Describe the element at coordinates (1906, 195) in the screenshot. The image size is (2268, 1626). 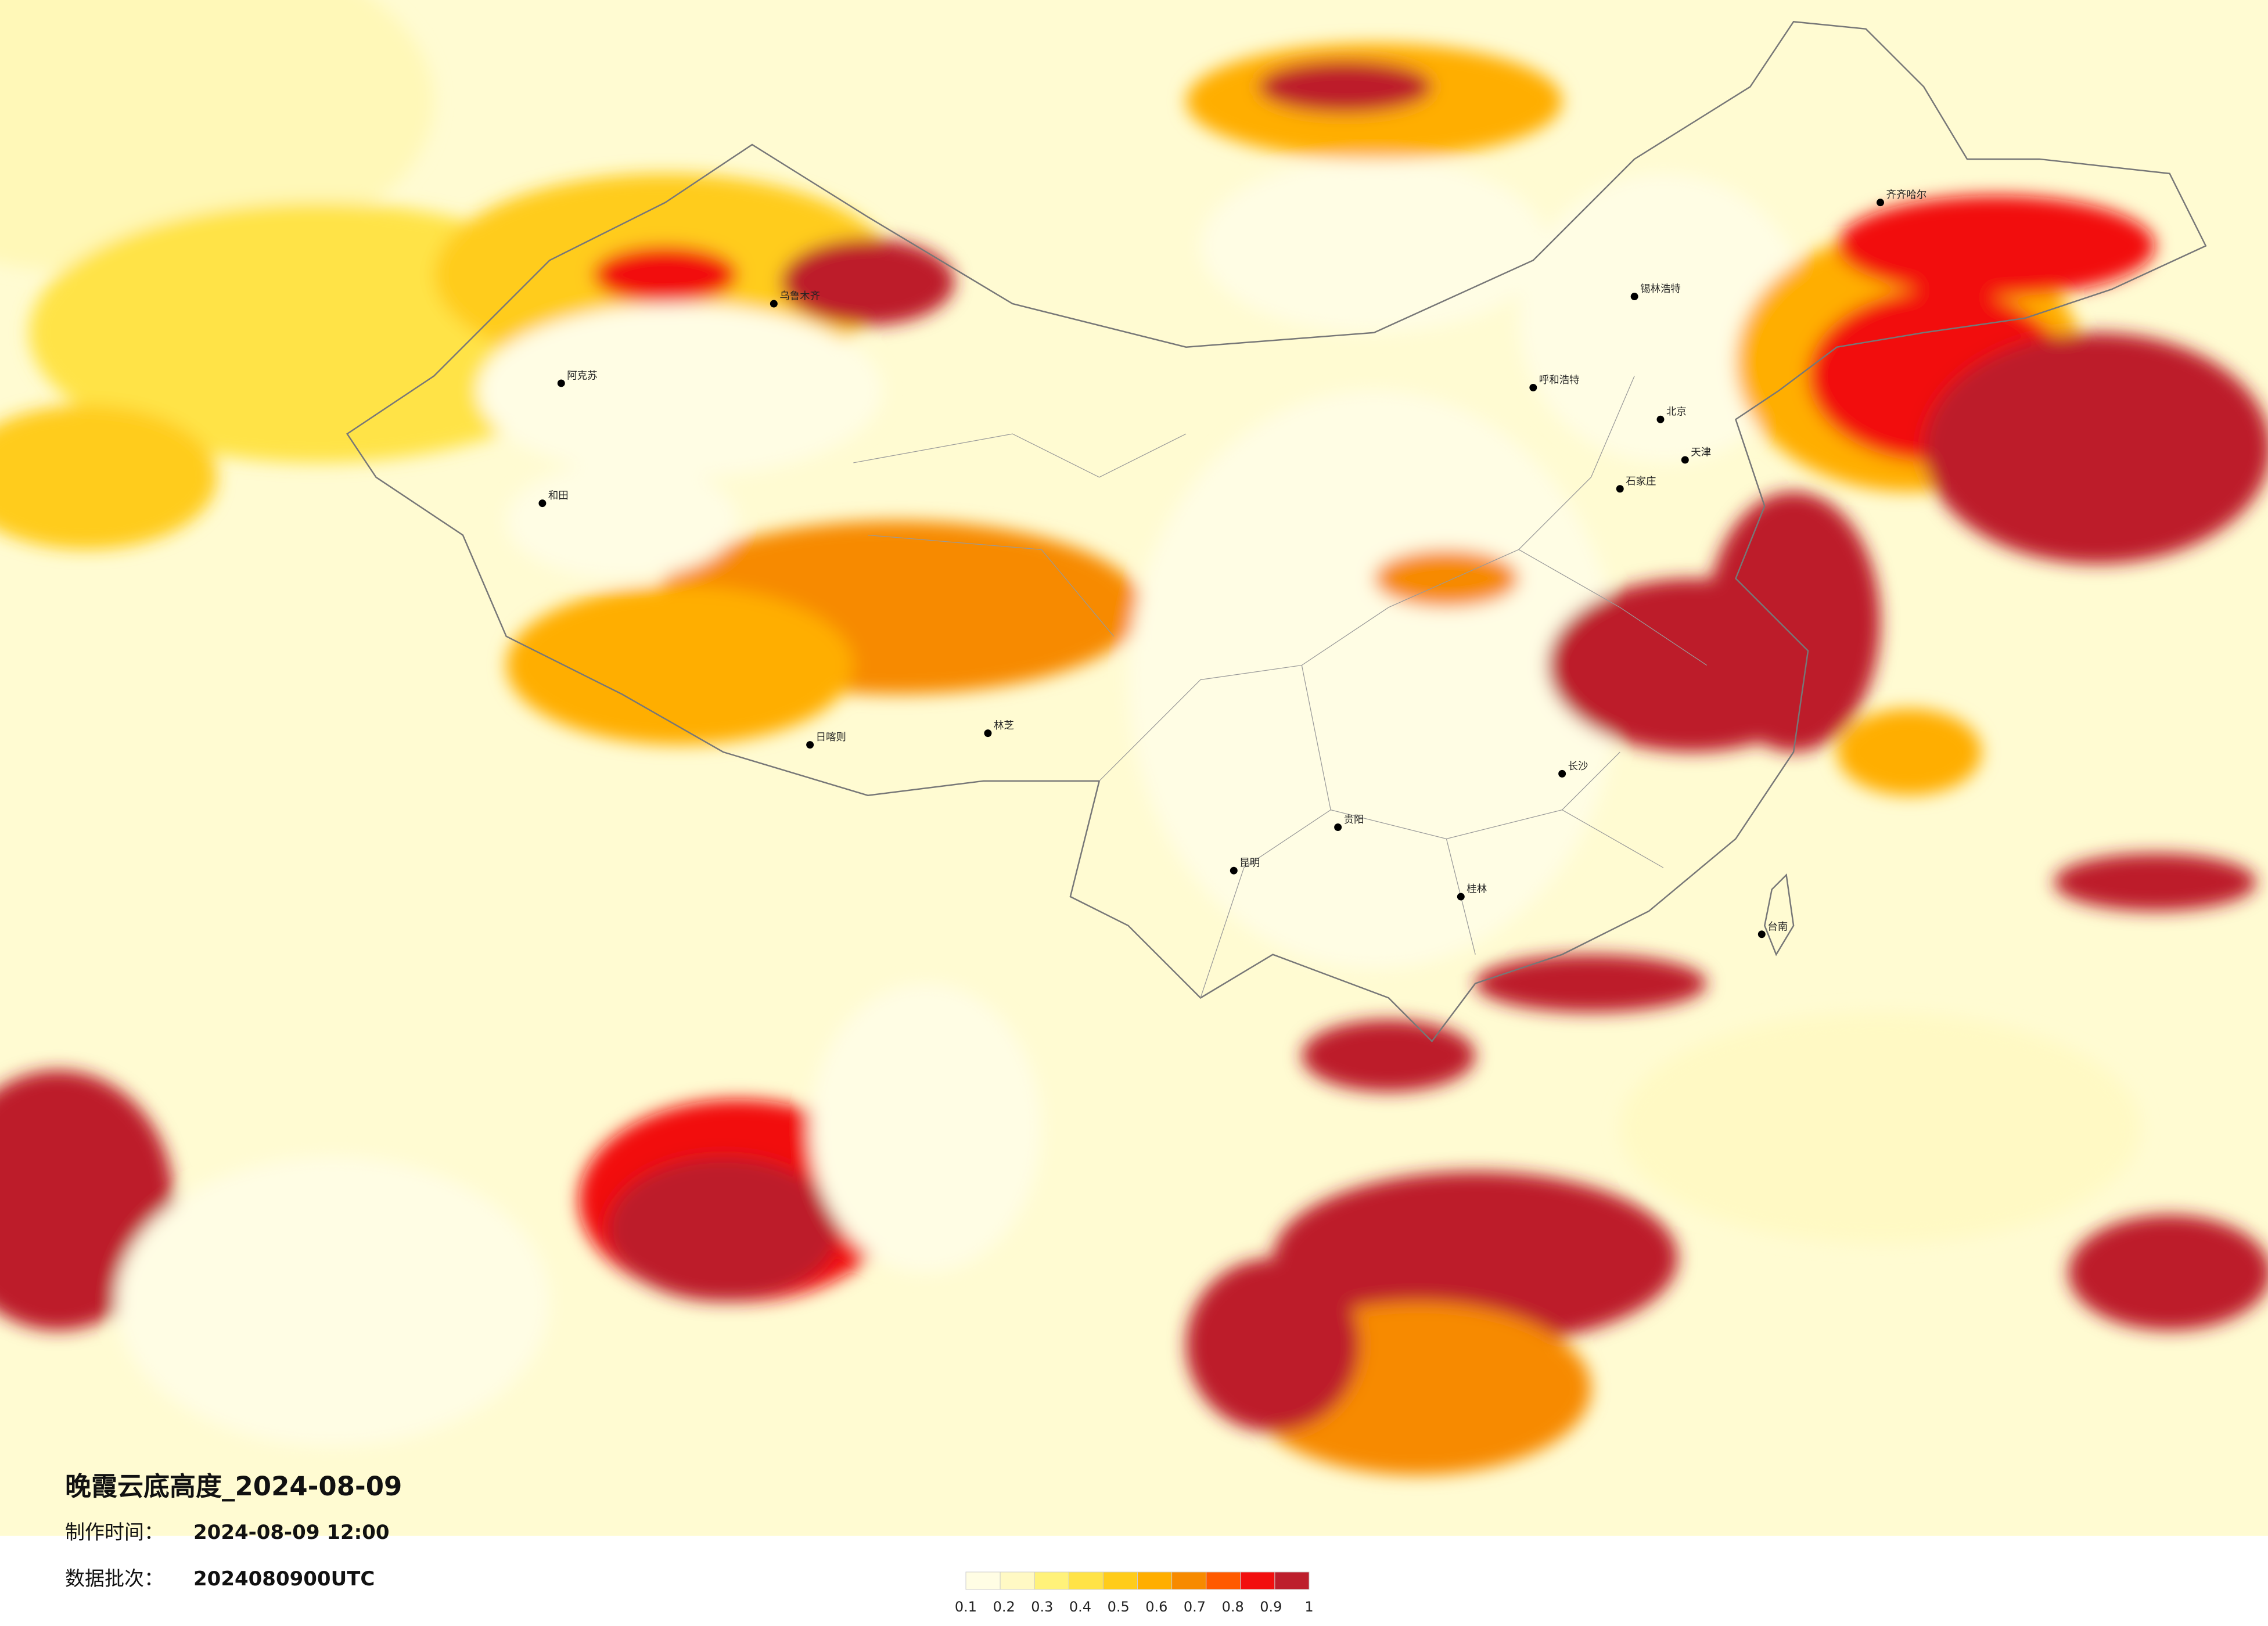
I see `city-label: 齐齐哈尔` at that location.